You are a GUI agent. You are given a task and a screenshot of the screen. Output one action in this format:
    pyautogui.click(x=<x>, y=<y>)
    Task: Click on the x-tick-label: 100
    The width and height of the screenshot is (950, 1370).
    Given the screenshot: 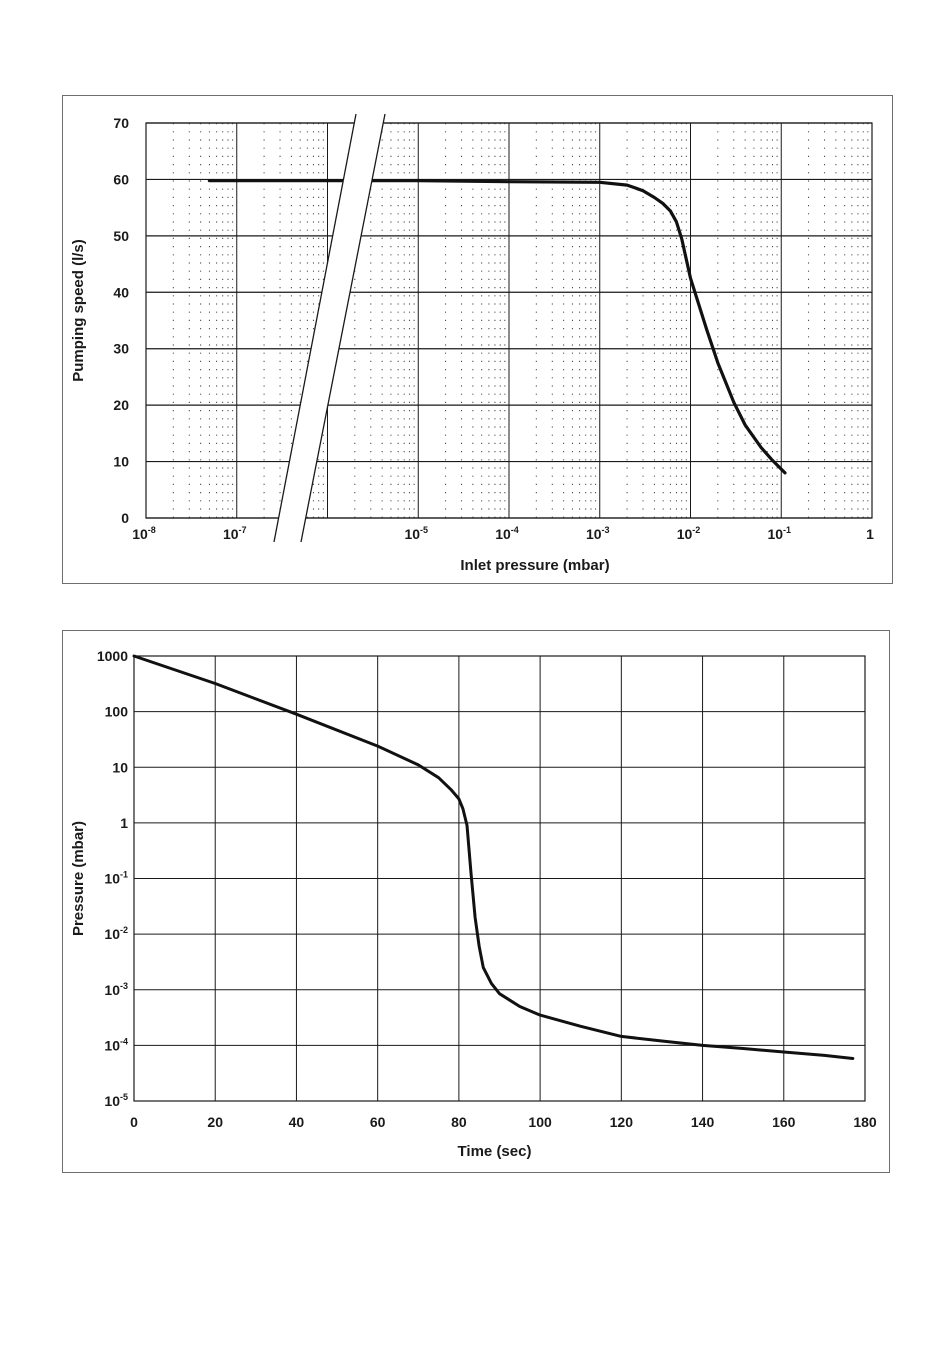 What is the action you would take?
    pyautogui.click(x=540, y=1122)
    